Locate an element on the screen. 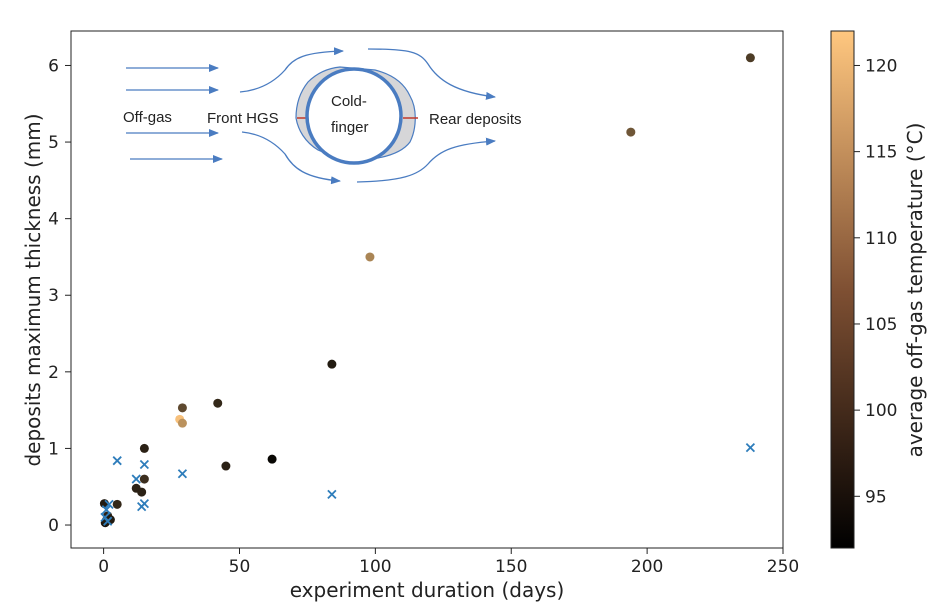 The height and width of the screenshot is (606, 940). y-axis-label: deposits maximum thickness (mm) is located at coordinates (33, 289).